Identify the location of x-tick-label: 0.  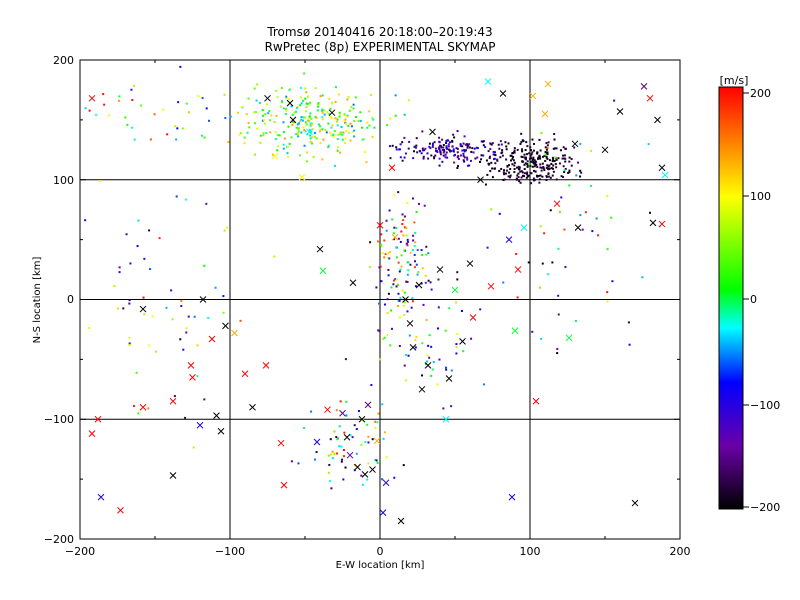
(380, 551).